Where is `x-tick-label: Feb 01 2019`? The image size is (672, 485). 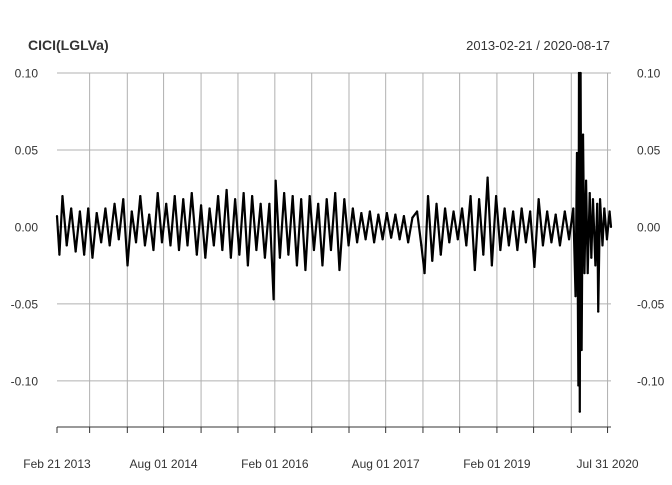 x-tick-label: Feb 01 2019 is located at coordinates (497, 464).